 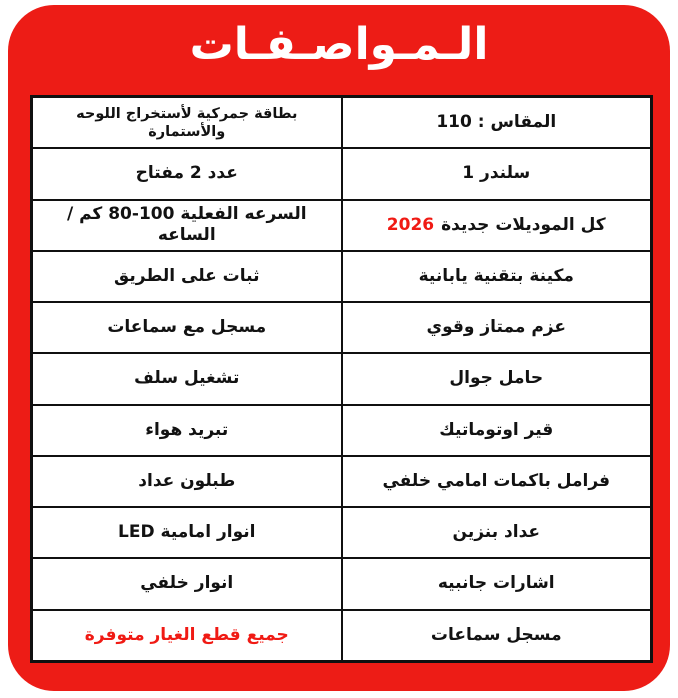 I want to click on spec-cell: مسجل سماعات, so click(x=495, y=635).